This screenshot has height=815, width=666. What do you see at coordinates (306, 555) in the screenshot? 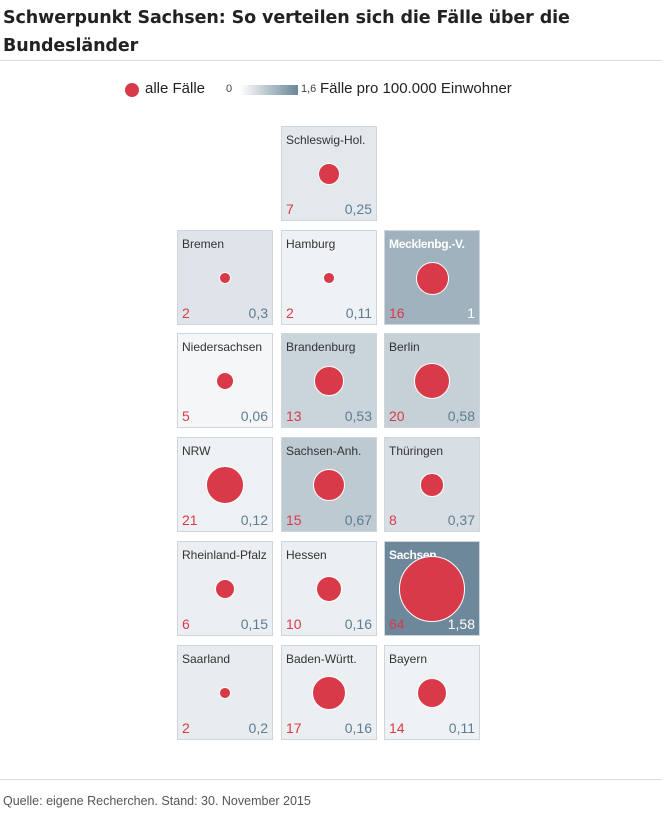
I see `tile-name: Hessen` at bounding box center [306, 555].